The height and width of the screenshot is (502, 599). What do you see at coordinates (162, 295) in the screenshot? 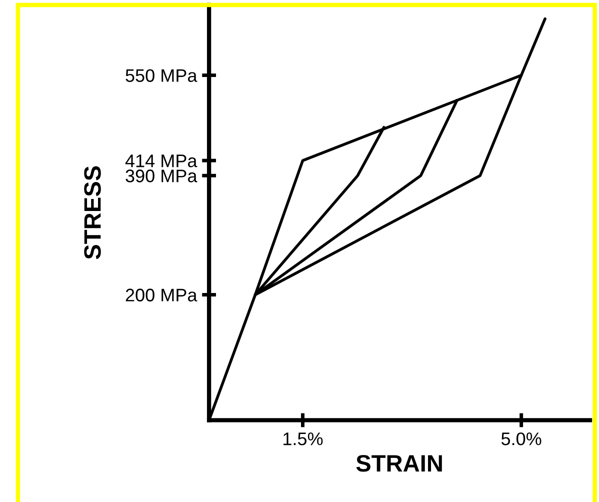
I see `y-tick-label: 200 MPa` at bounding box center [162, 295].